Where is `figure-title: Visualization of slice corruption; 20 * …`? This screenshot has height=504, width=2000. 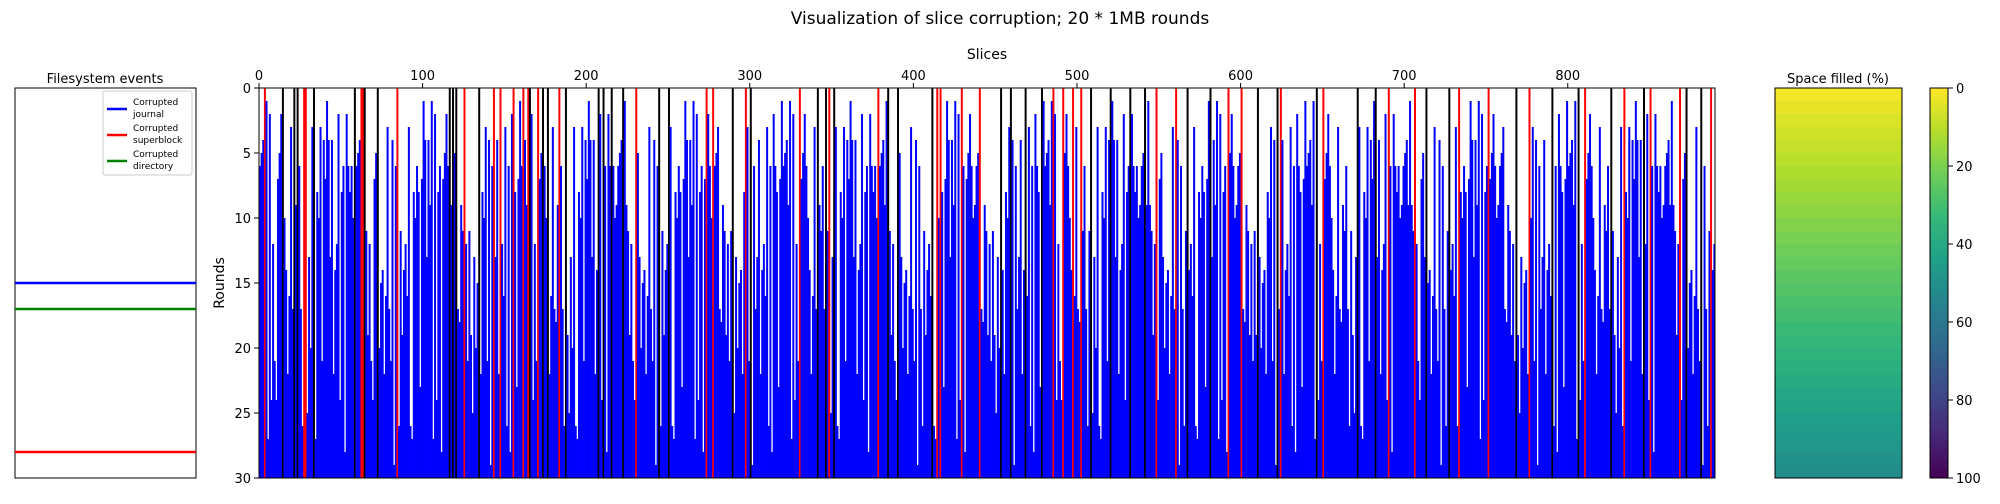 figure-title: Visualization of slice corruption; 20 * … is located at coordinates (1000, 19).